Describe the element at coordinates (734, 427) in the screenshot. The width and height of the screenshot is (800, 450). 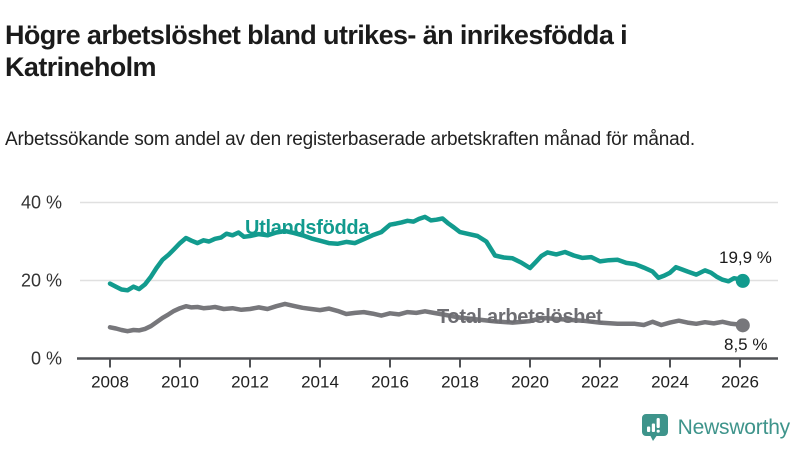
I see `brand-name: Newsworthy` at that location.